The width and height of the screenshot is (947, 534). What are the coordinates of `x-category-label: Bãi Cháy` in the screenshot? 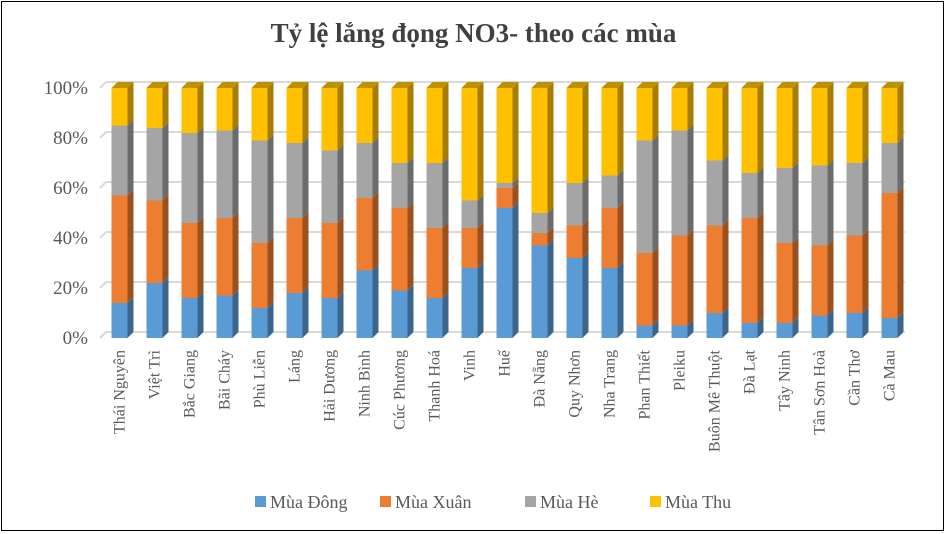 It's located at (225, 380).